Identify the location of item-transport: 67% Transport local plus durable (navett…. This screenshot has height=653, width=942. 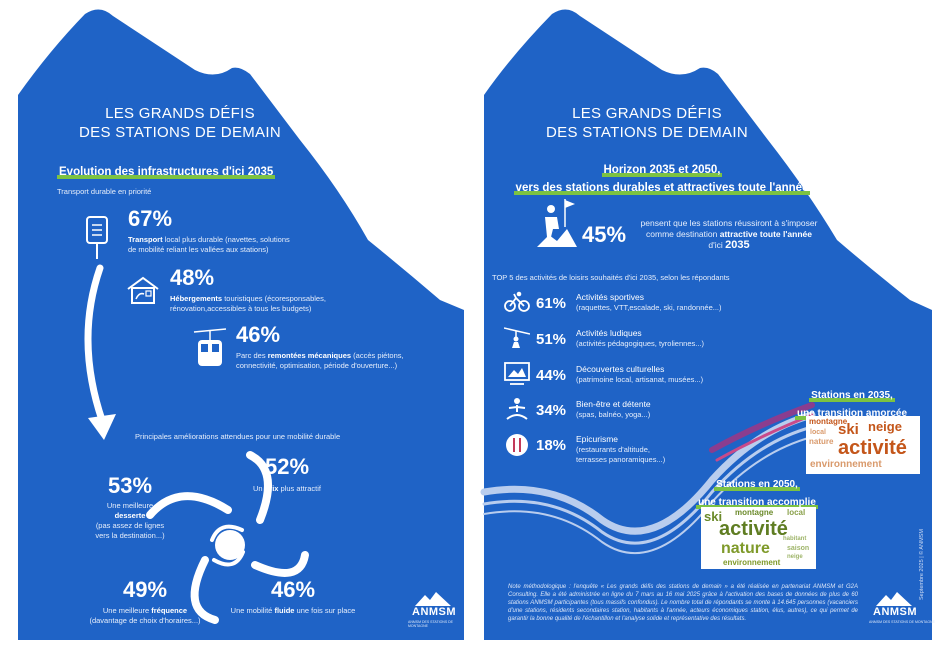
(233, 231).